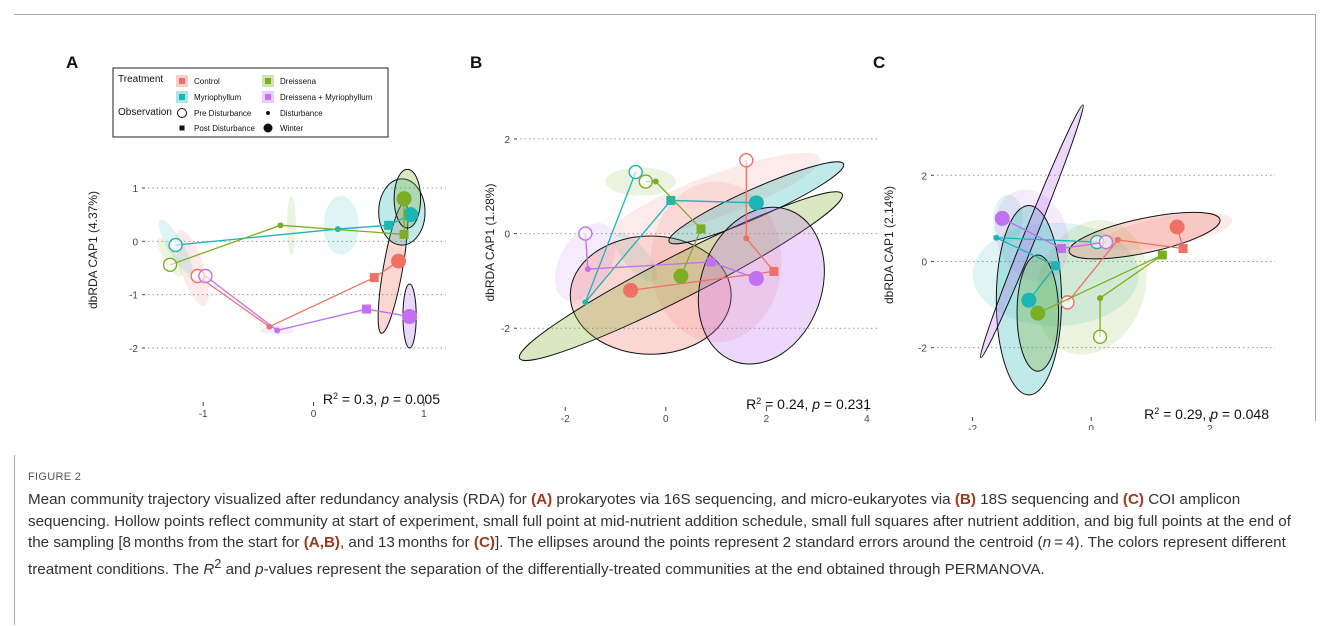 The width and height of the screenshot is (1329, 626). Describe the element at coordinates (203, 414) in the screenshot. I see `x-tick-label: -1` at that location.